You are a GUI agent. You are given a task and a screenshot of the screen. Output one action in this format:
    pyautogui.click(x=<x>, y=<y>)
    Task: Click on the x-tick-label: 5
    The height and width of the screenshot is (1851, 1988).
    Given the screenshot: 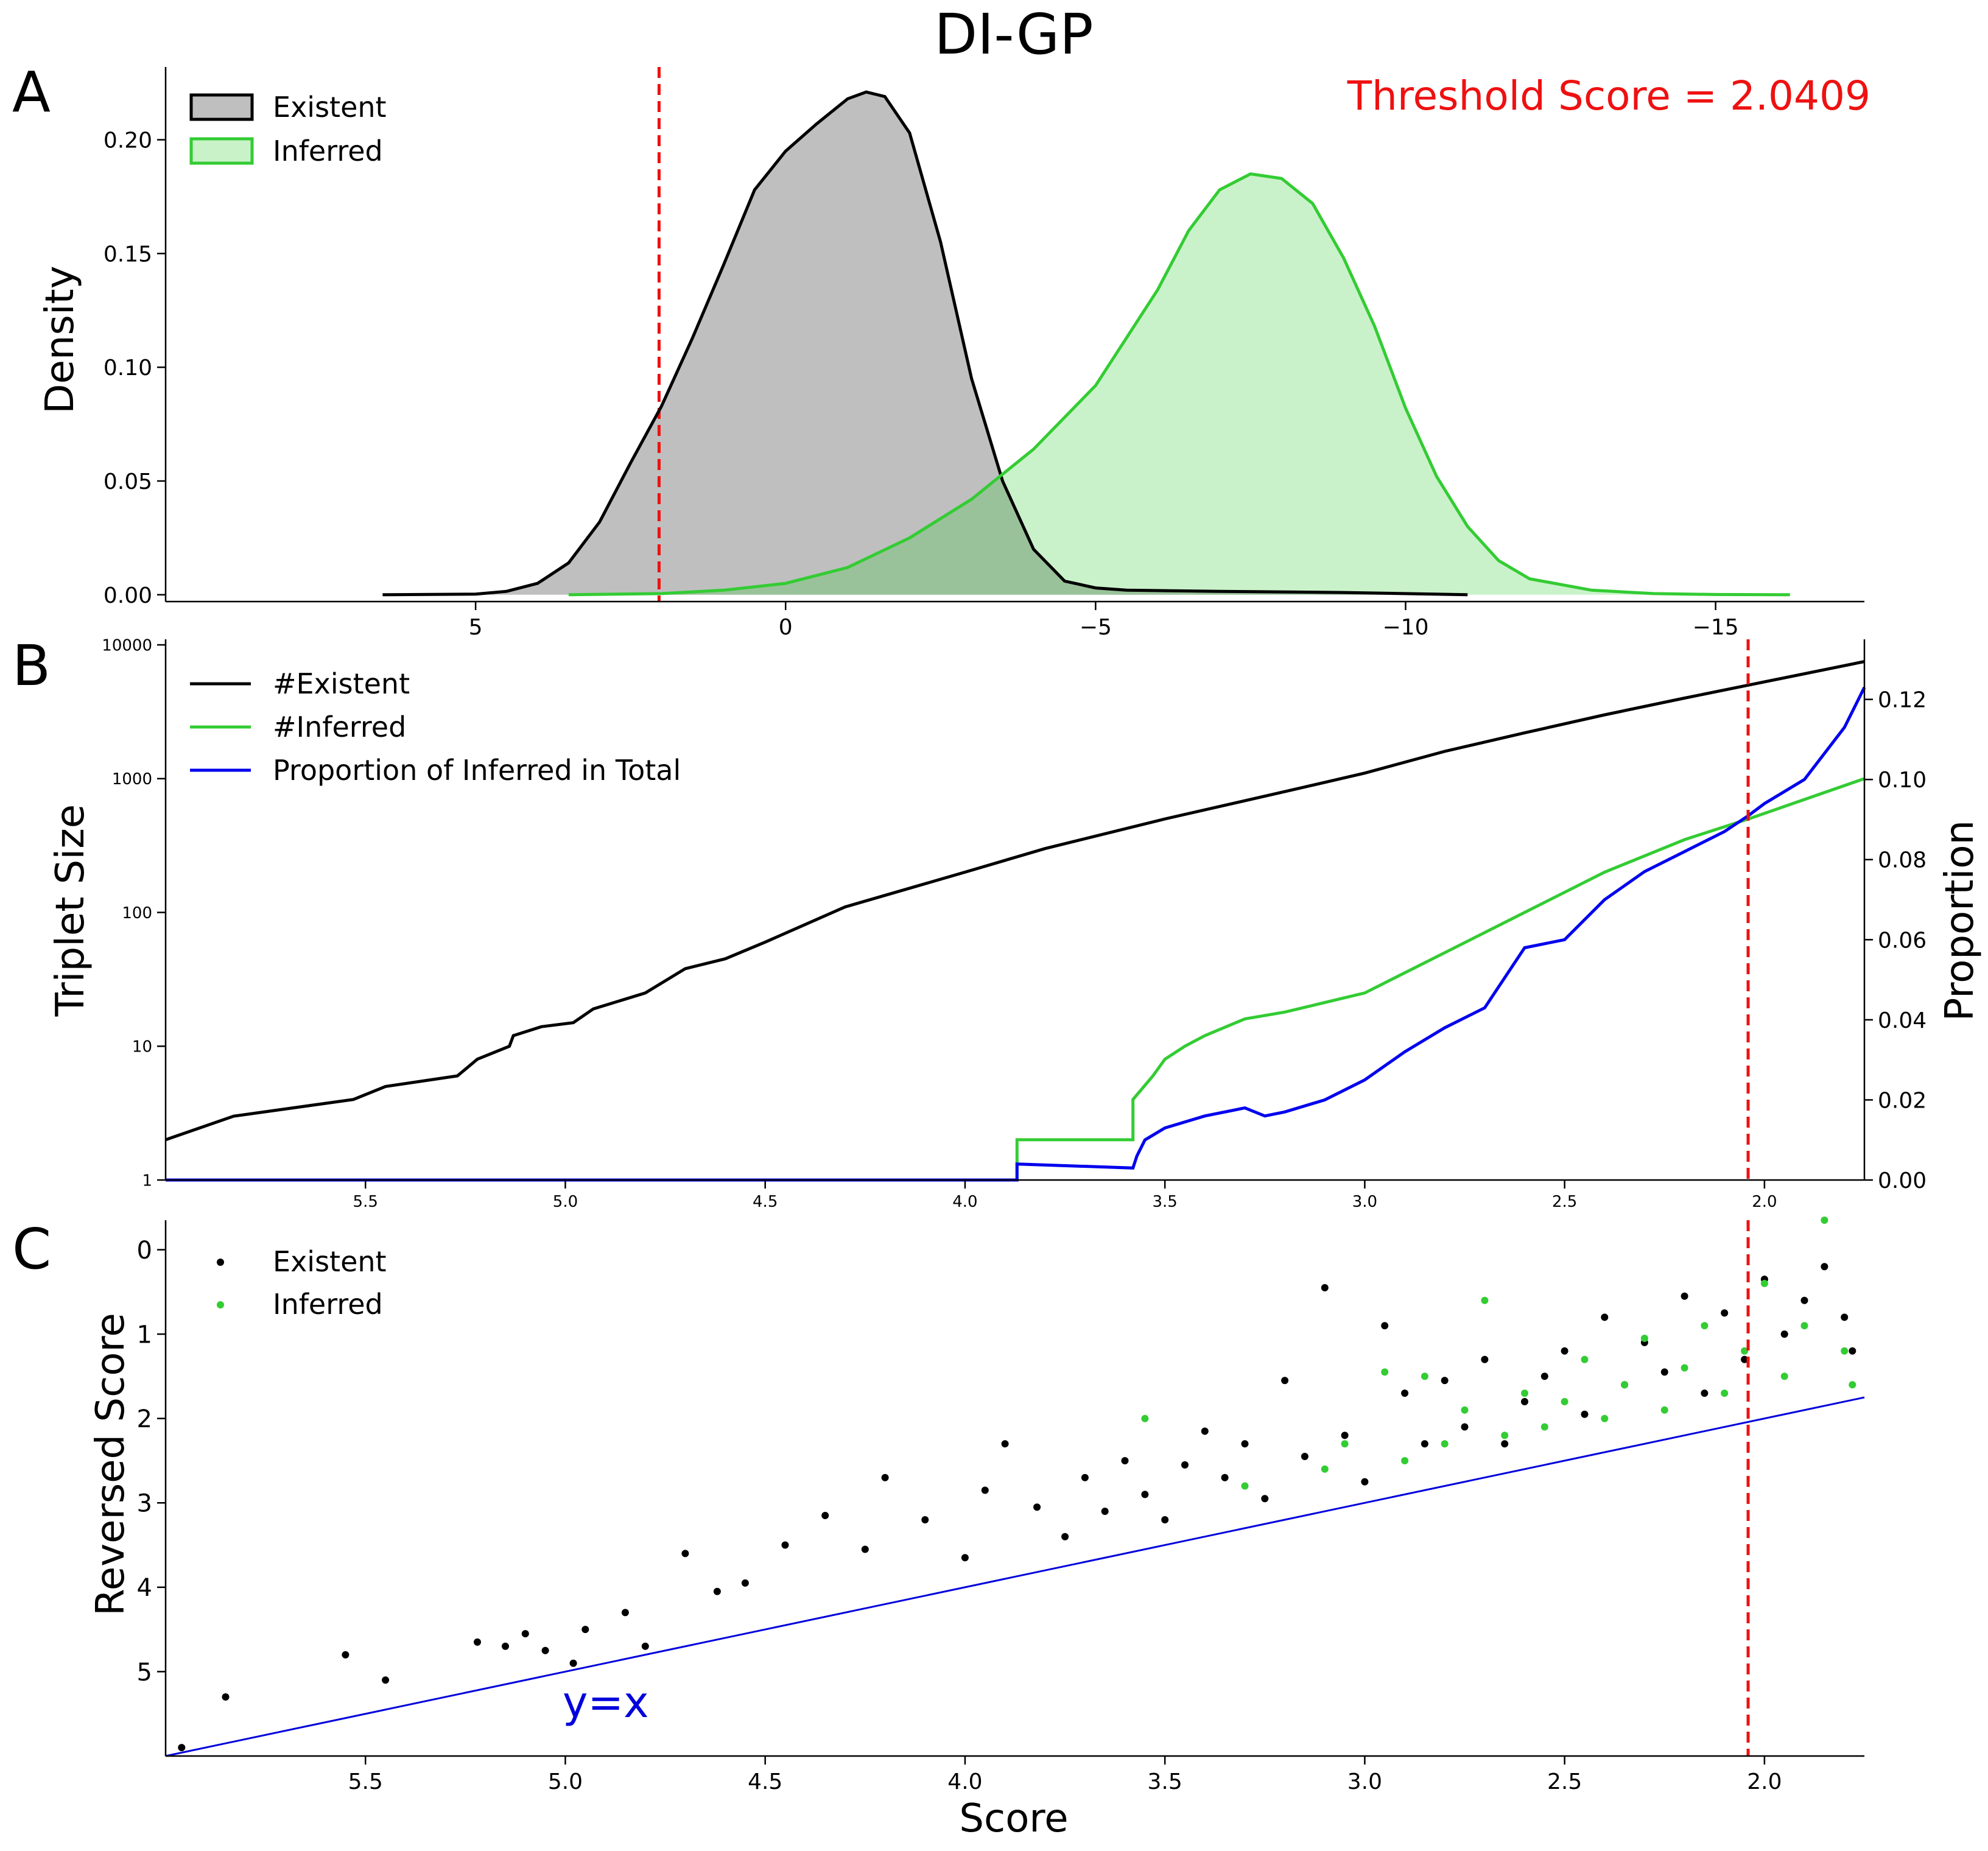 What is the action you would take?
    pyautogui.click(x=476, y=627)
    